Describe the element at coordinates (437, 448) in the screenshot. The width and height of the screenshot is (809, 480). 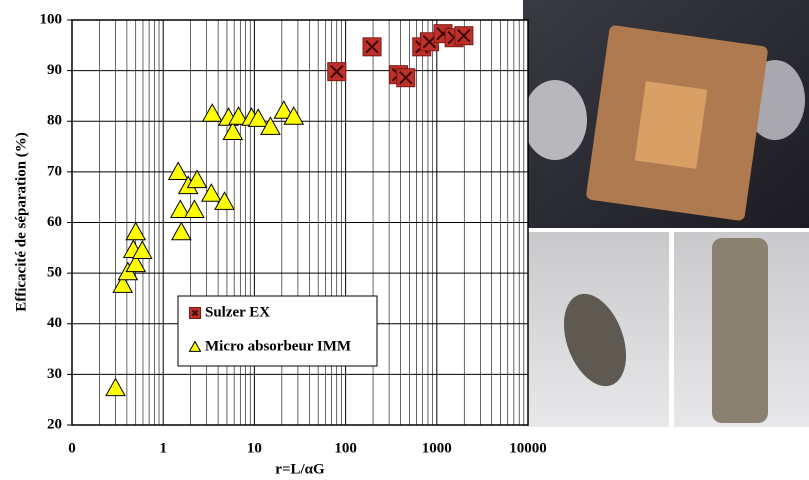
I see `x-tick-label: 1000` at that location.